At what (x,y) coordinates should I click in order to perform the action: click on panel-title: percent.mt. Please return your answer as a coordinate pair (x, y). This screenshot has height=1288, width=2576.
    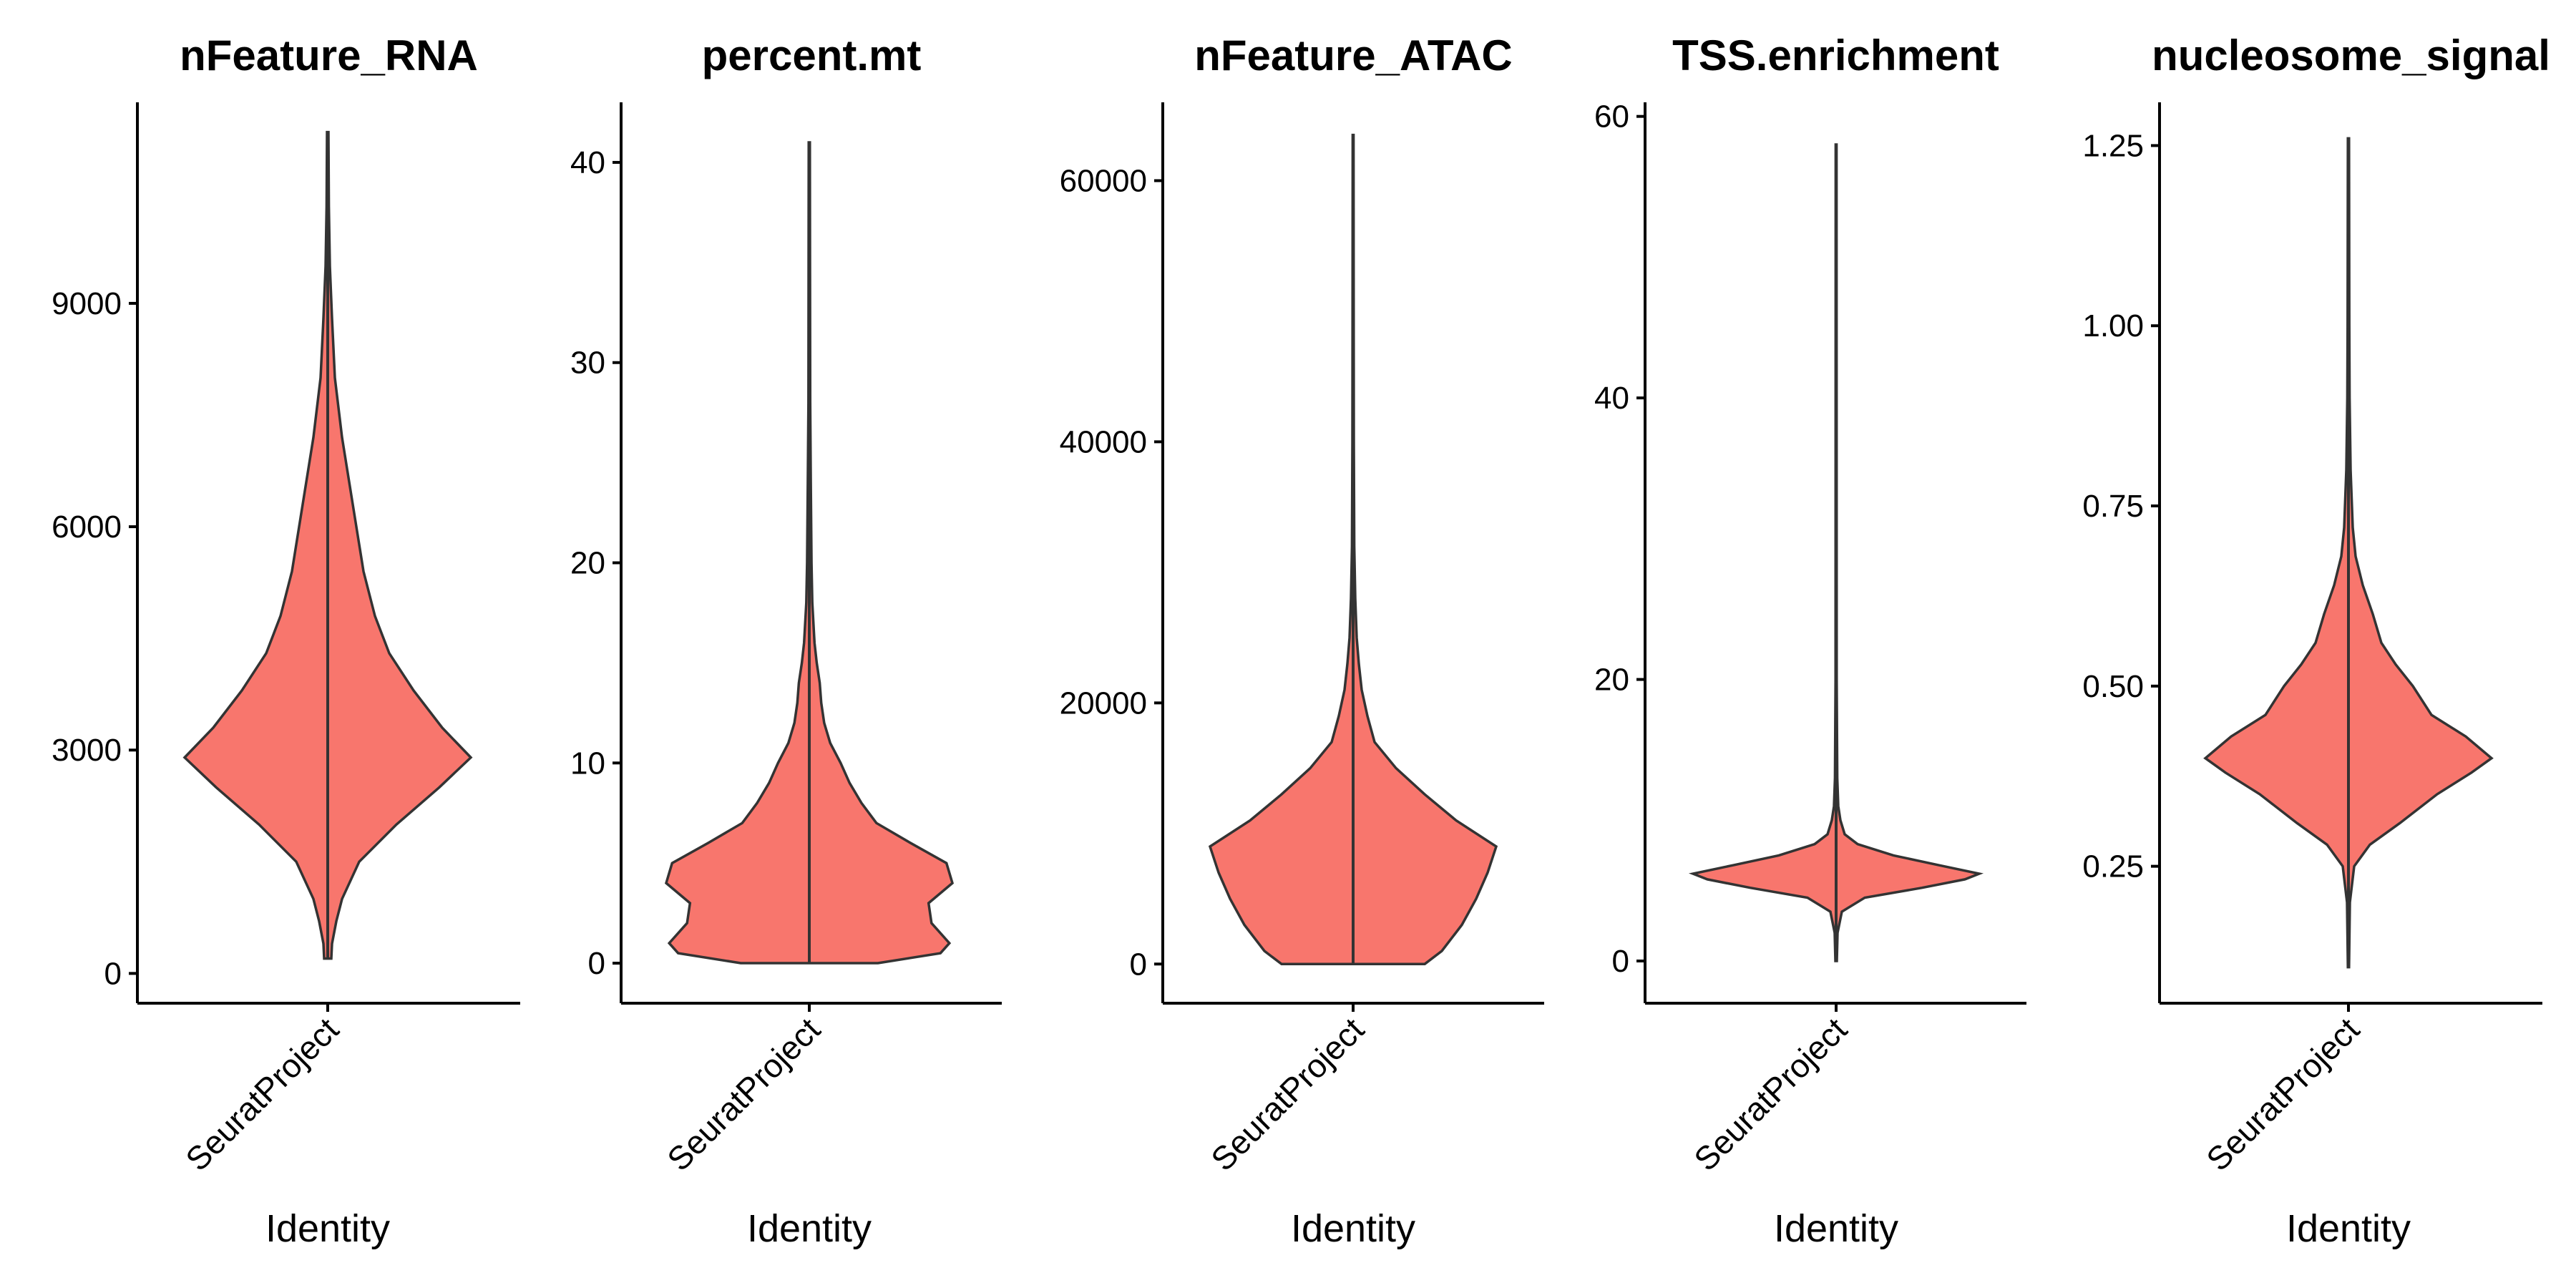
    Looking at the image, I should click on (812, 55).